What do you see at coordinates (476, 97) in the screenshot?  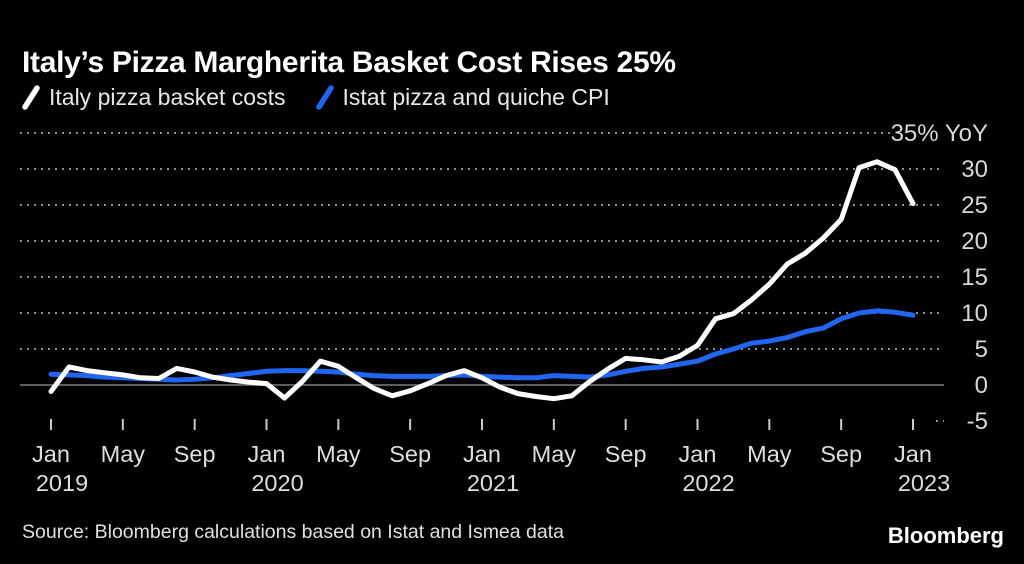 I see `legend-label: Istat pizza and quiche CPI` at bounding box center [476, 97].